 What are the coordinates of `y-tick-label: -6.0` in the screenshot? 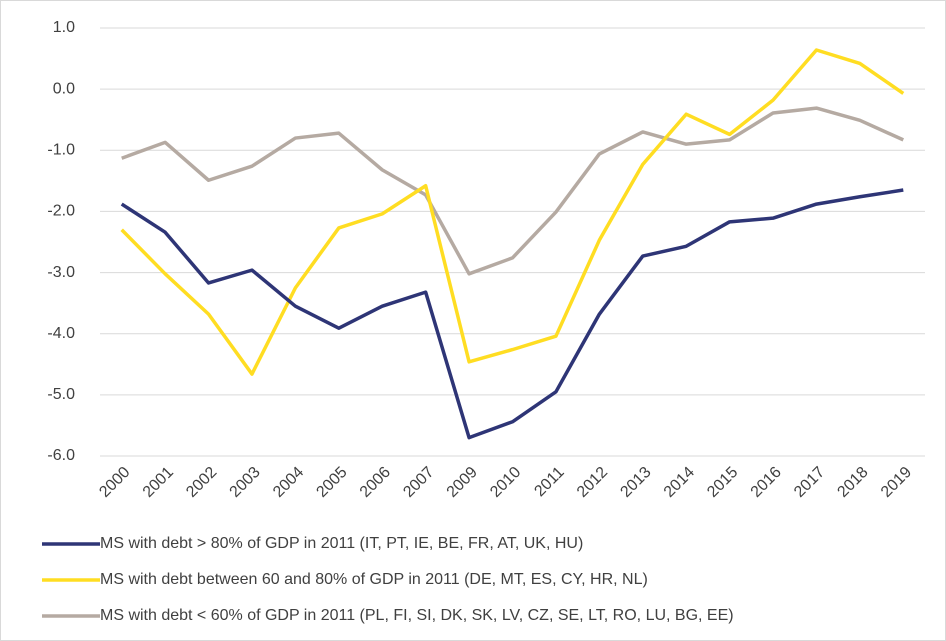 It's located at (61, 455).